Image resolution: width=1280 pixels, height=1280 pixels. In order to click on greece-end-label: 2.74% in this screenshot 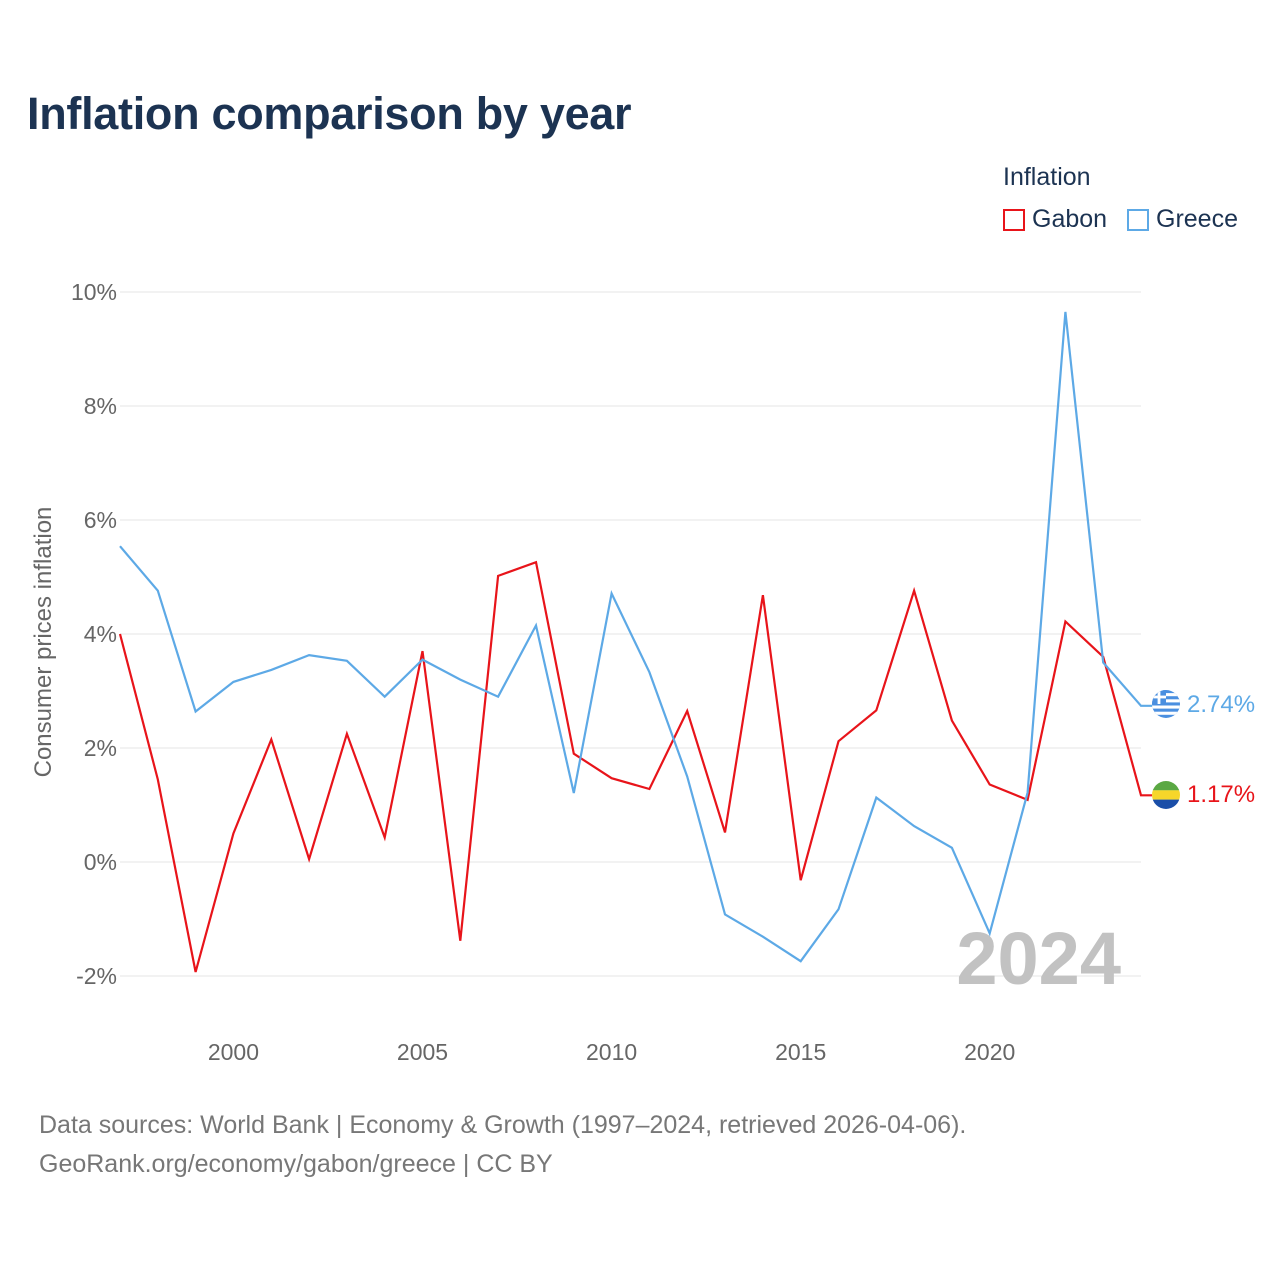, I will do `click(1221, 704)`.